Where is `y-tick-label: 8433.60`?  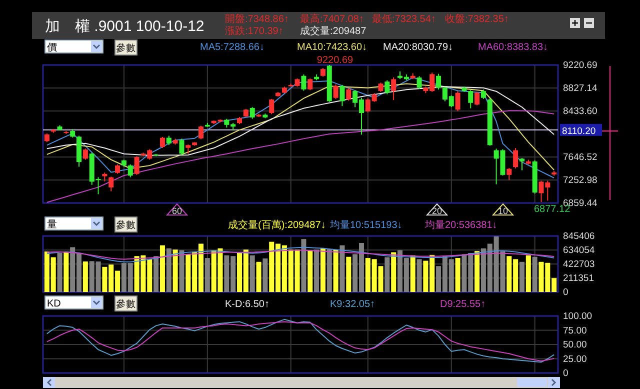 y-tick-label: 8433.60 is located at coordinates (580, 112).